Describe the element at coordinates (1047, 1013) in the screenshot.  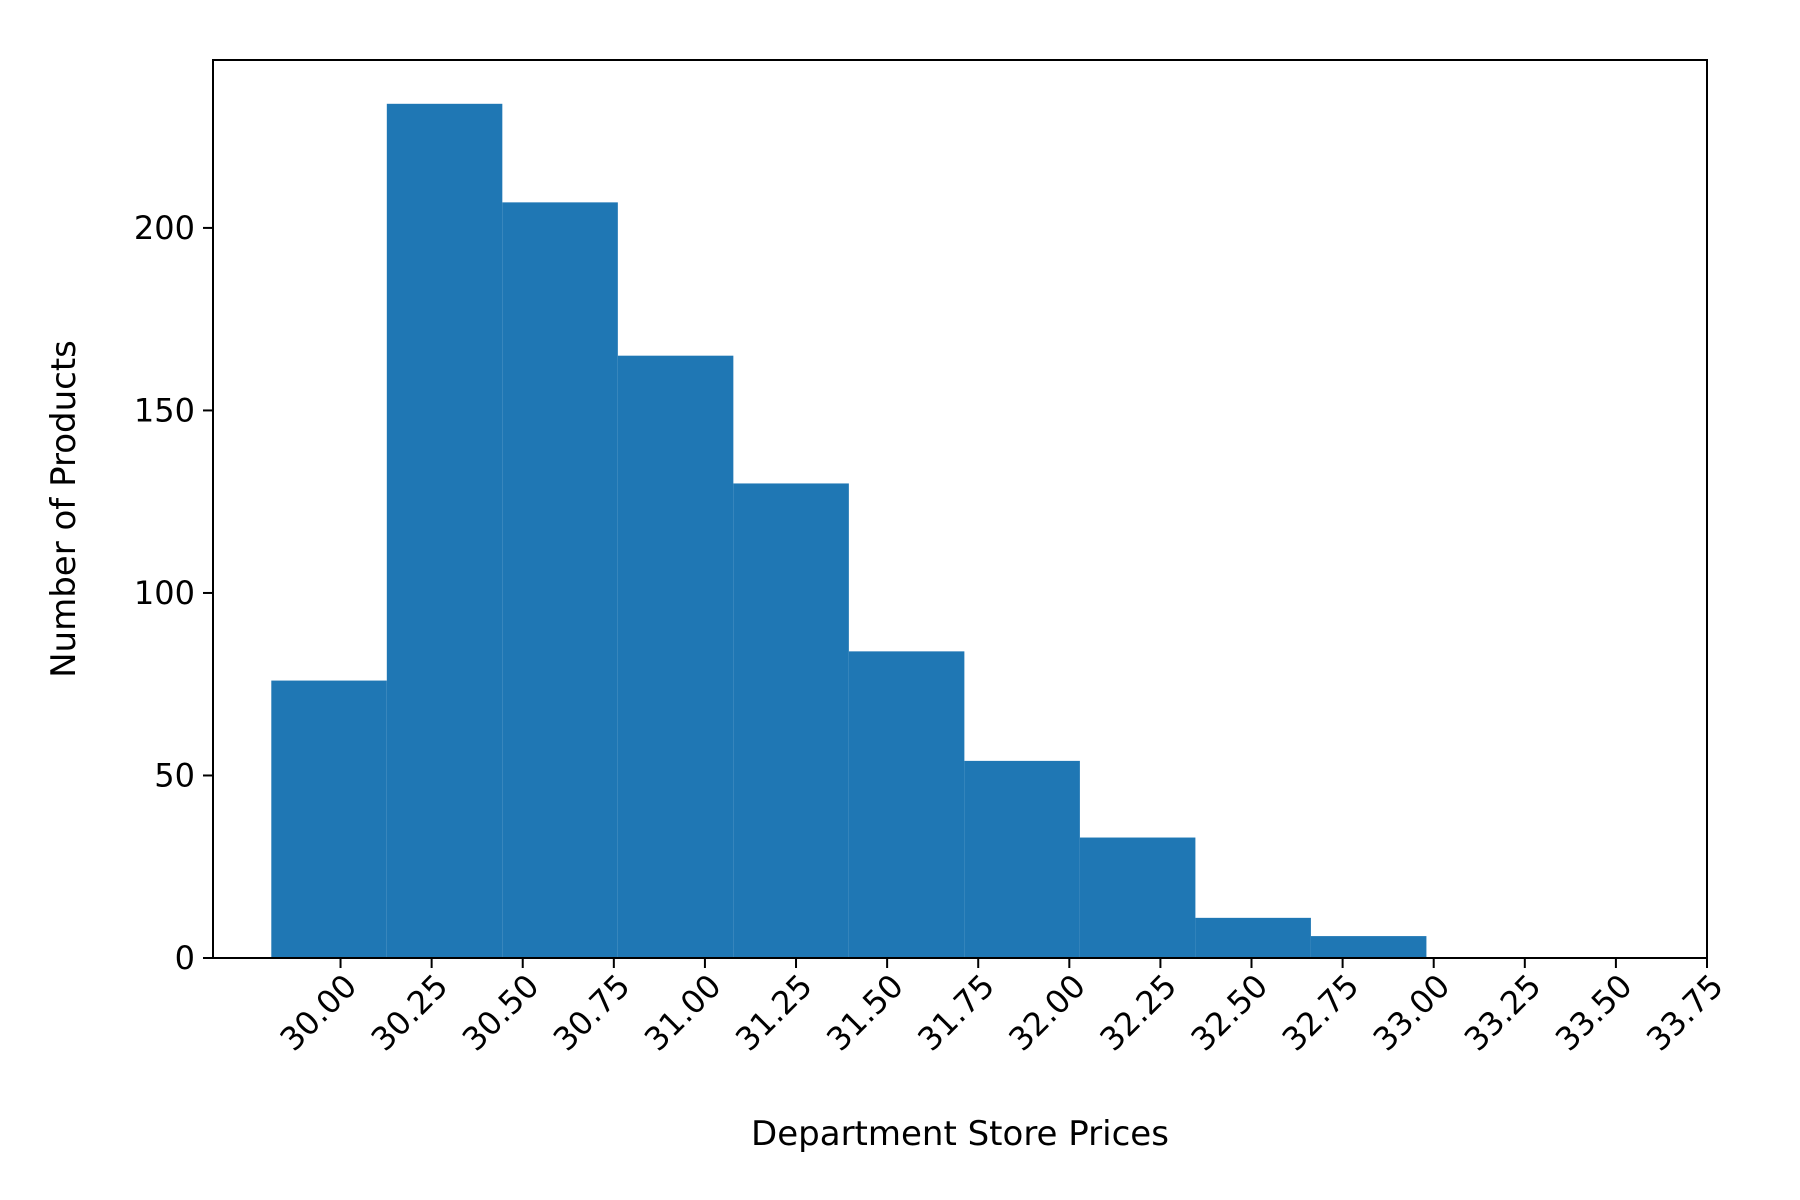
I see `x-tick-label: 32.00` at that location.